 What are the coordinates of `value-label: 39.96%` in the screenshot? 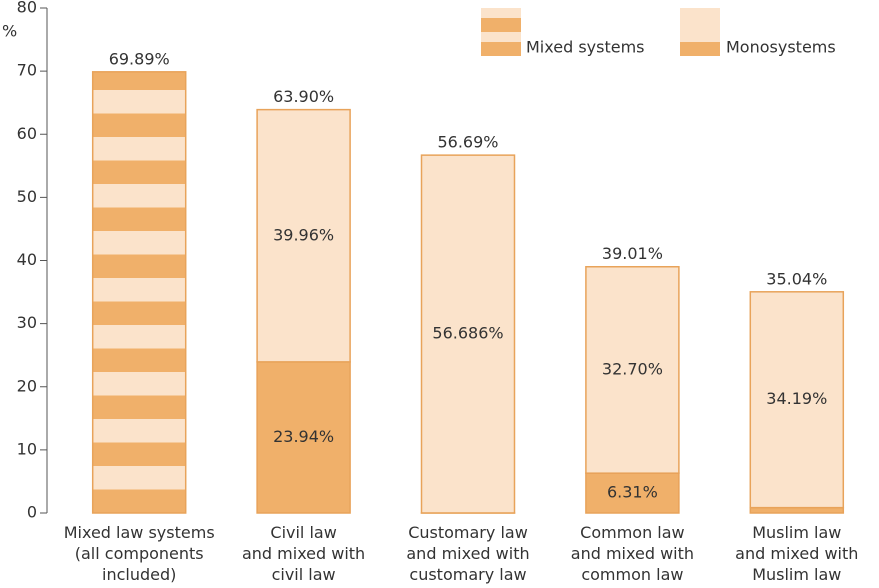 It's located at (303, 234).